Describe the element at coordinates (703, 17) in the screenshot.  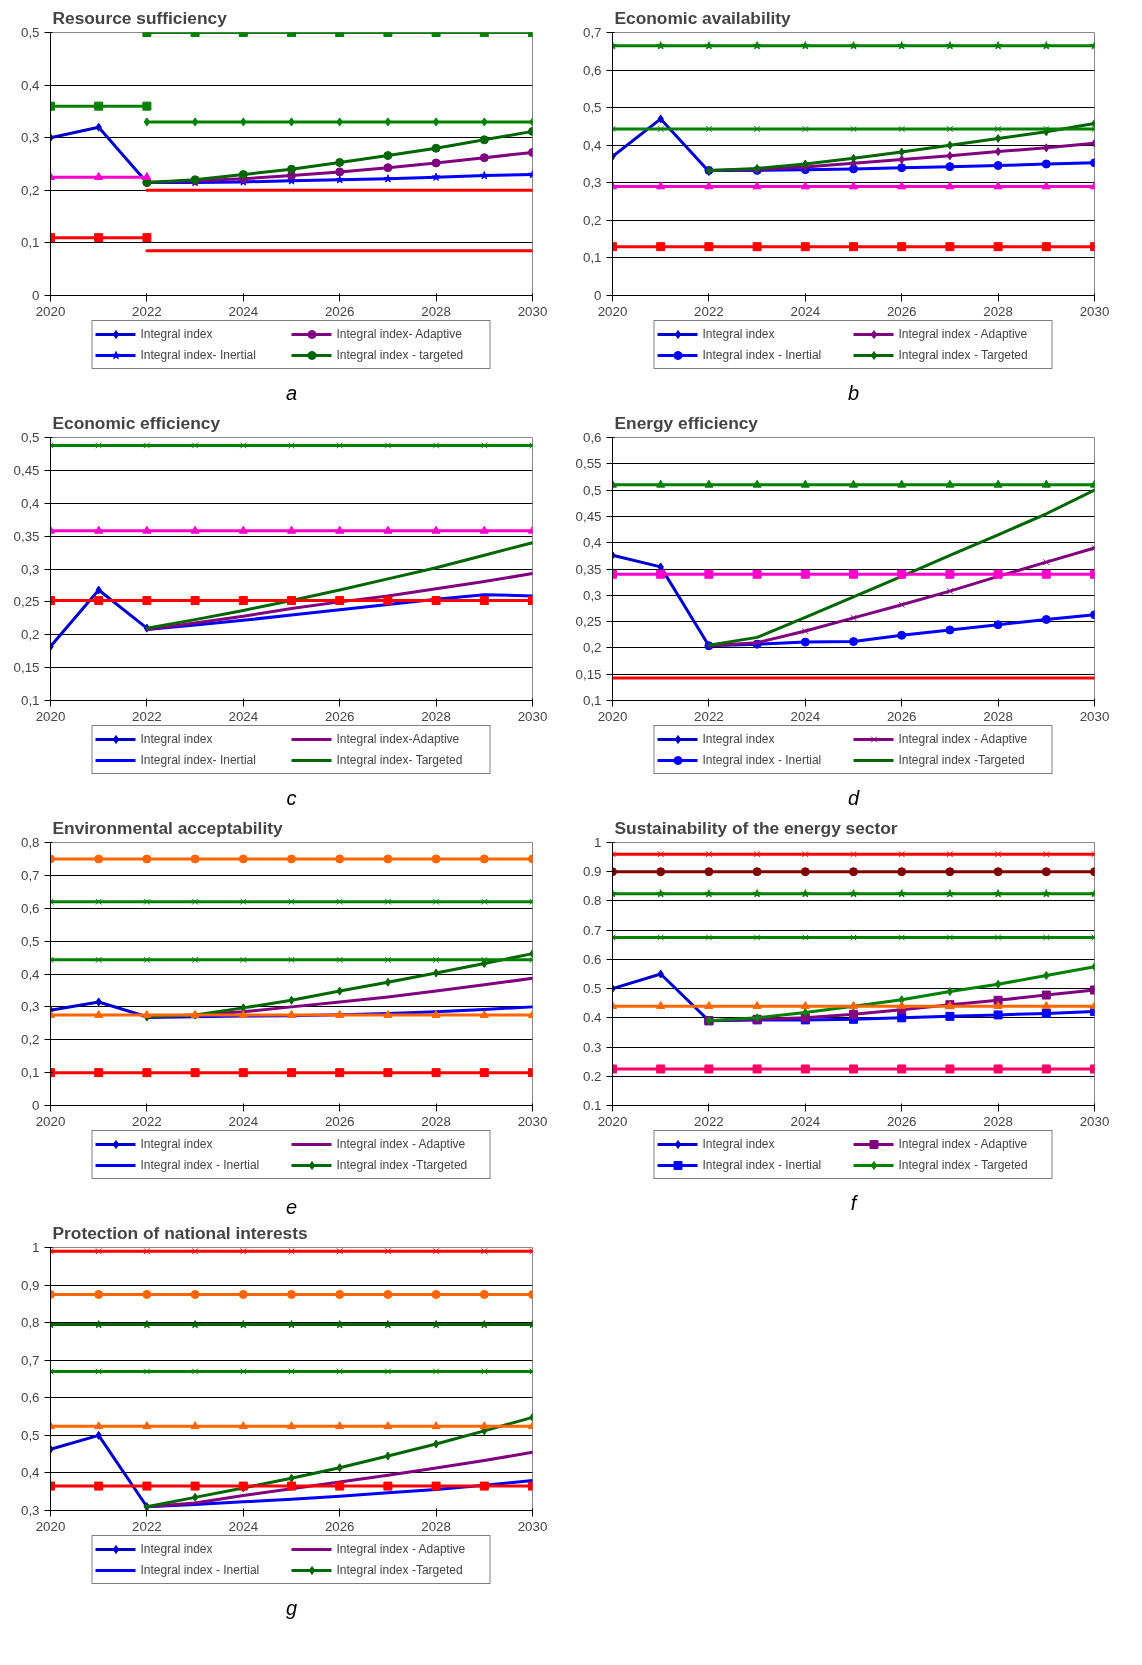
I see `chart-title: Economic availability` at that location.